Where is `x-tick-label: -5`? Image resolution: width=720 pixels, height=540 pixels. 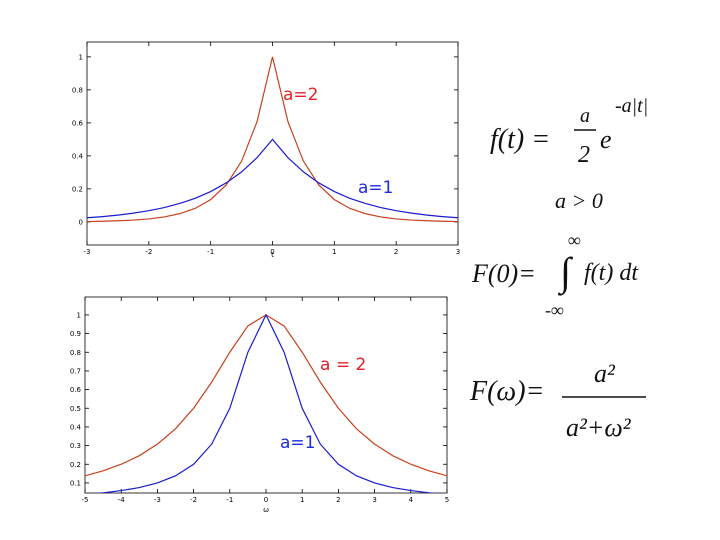 x-tick-label: -5 is located at coordinates (85, 500).